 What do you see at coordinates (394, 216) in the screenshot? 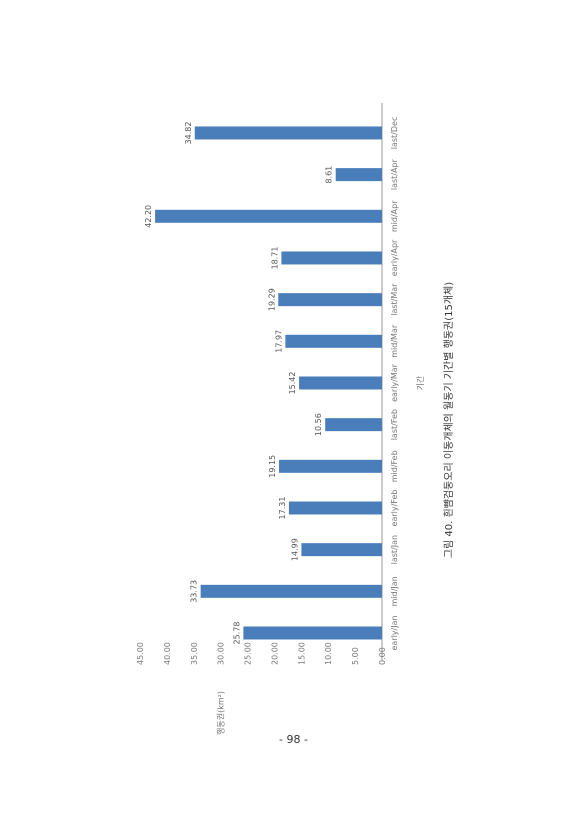
I see `category-tick-label: mid/Apr` at bounding box center [394, 216].